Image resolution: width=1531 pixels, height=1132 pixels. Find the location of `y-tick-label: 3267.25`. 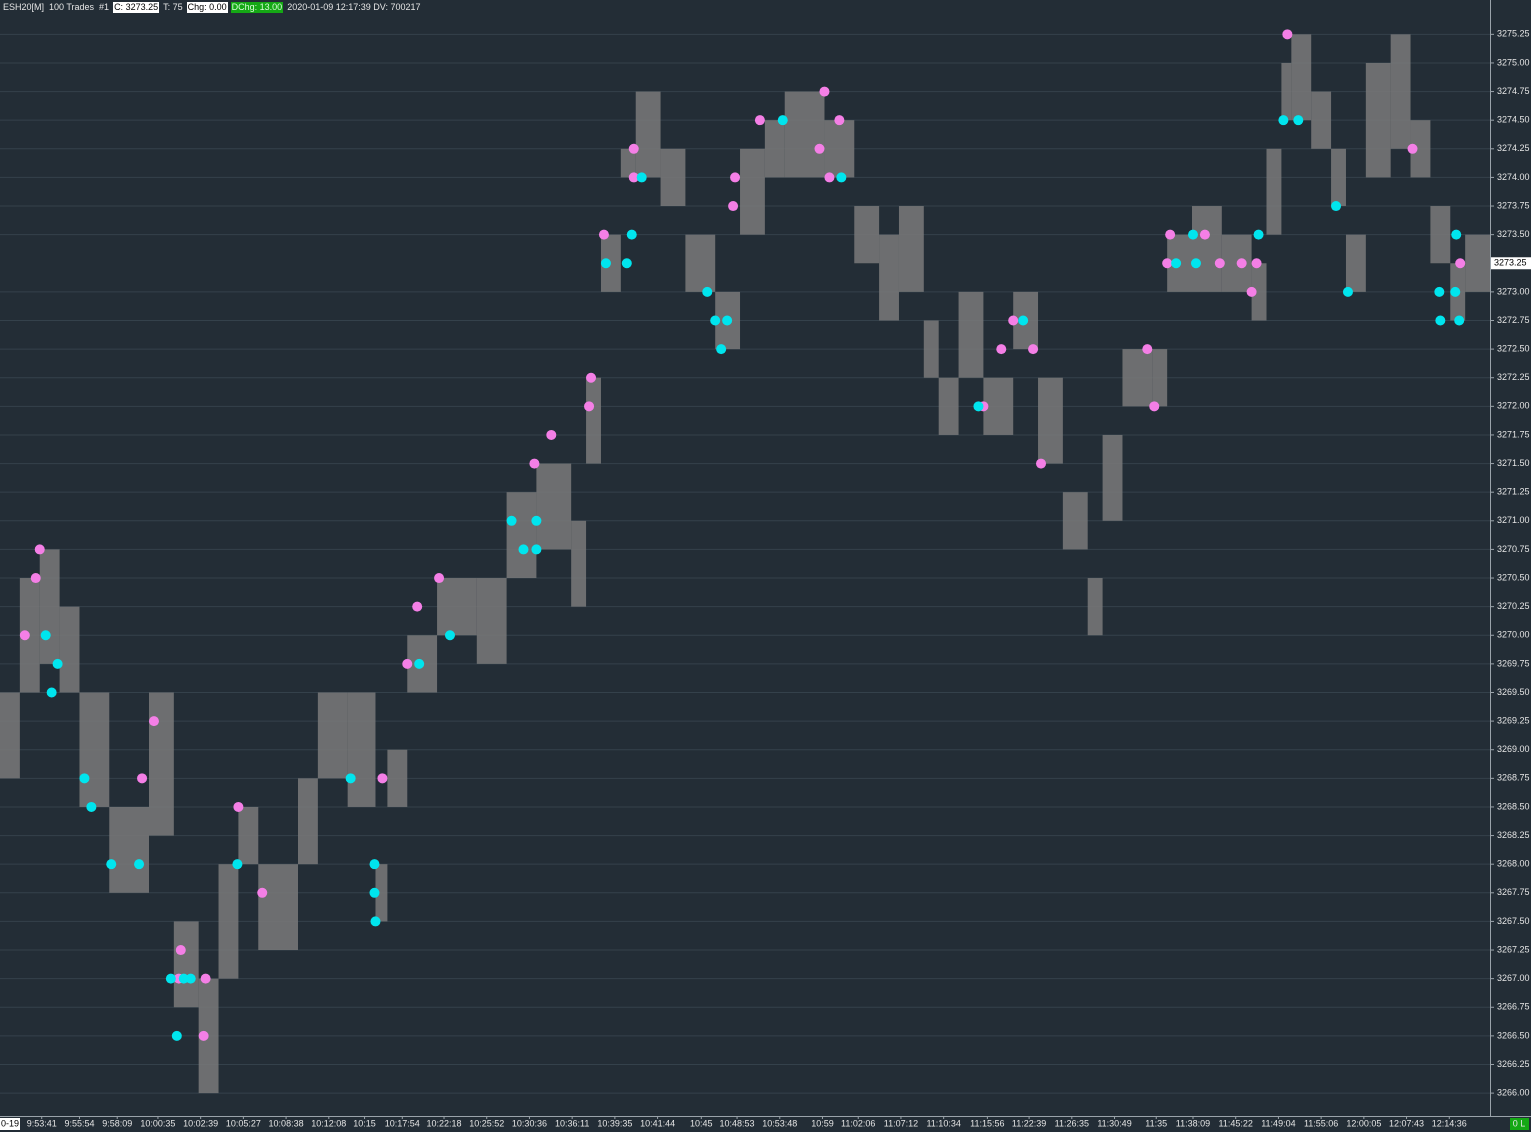

y-tick-label: 3267.25 is located at coordinates (1513, 949).